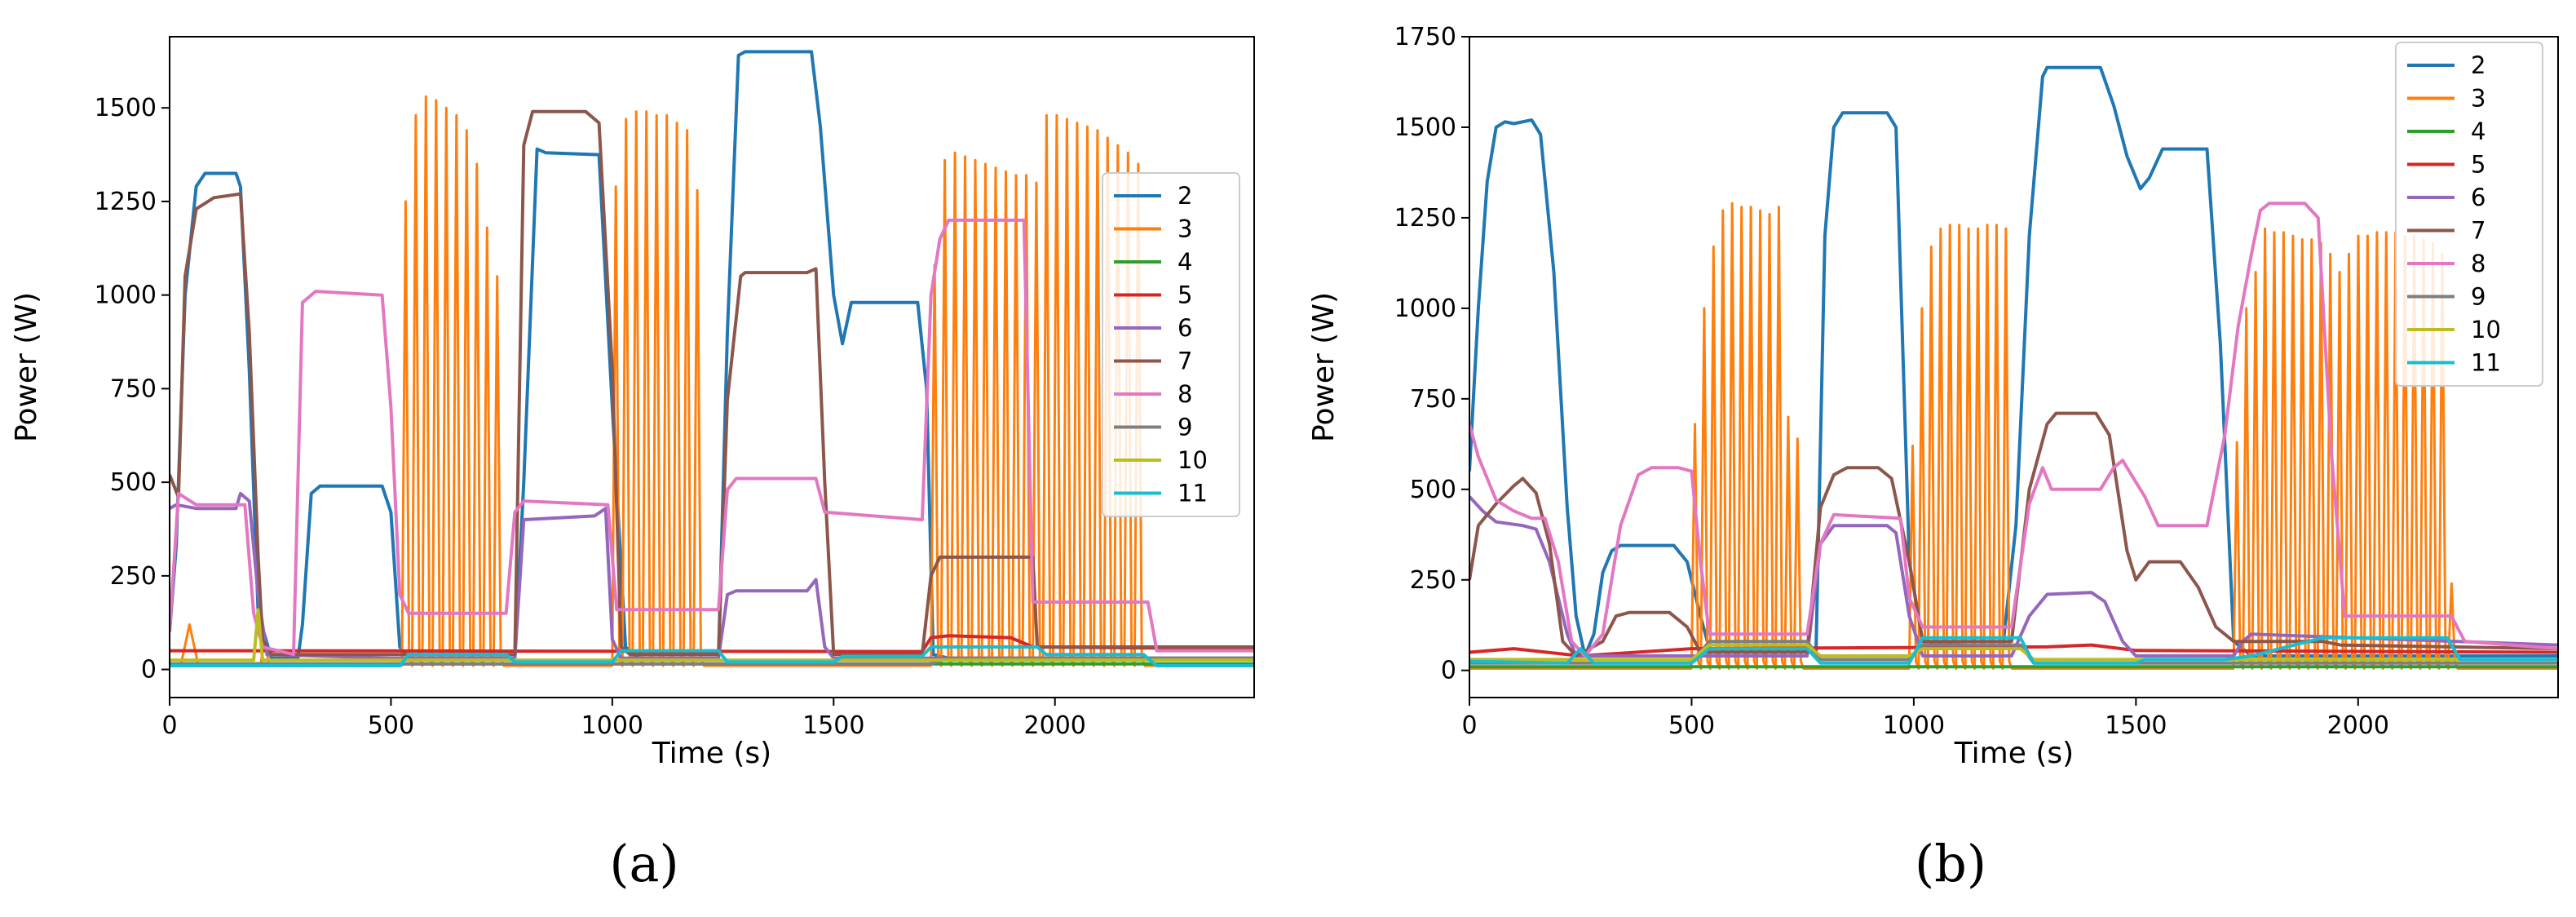 This screenshot has height=917, width=2576. What do you see at coordinates (1425, 37) in the screenshot?
I see `y-tick-label: 1750` at bounding box center [1425, 37].